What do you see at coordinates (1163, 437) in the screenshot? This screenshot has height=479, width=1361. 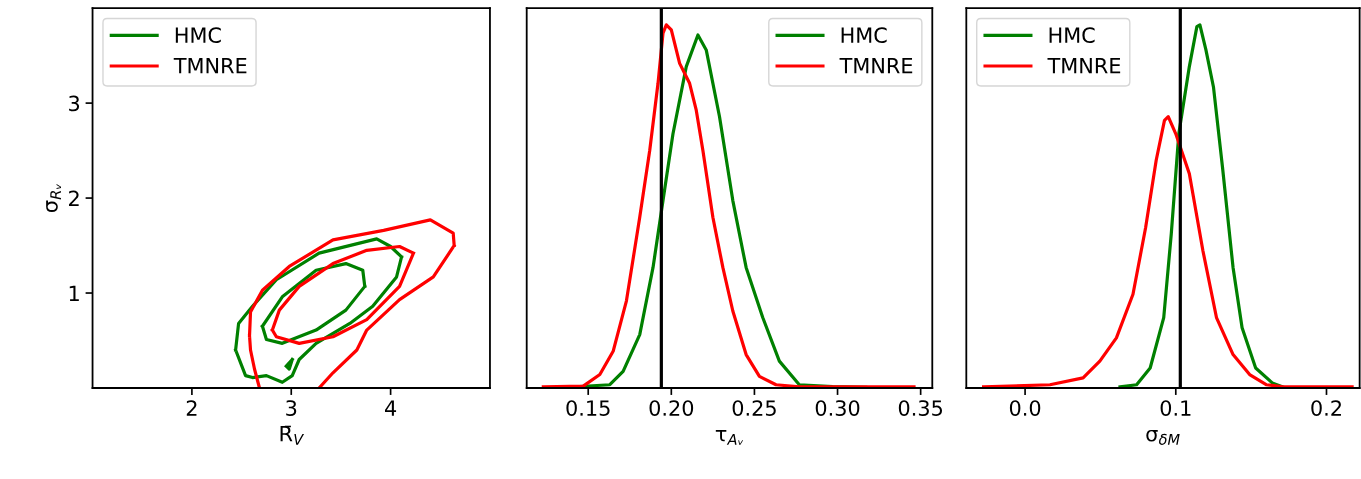 I see `x-axis-title: σ$_{δM}$` at bounding box center [1163, 437].